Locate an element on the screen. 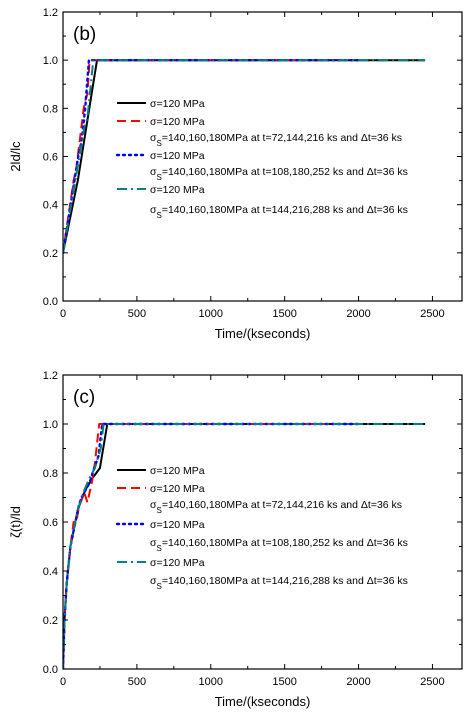 Image resolution: width=474 pixels, height=720 pixels. panel-label: (b) is located at coordinates (84, 34).